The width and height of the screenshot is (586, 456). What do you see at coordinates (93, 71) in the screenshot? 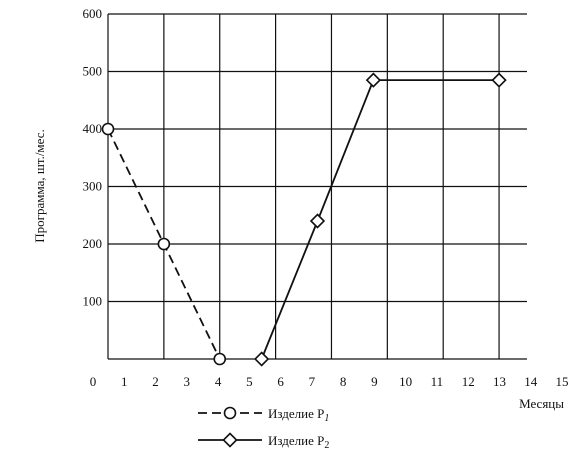
I see `y-tick-label: 500` at bounding box center [93, 71].